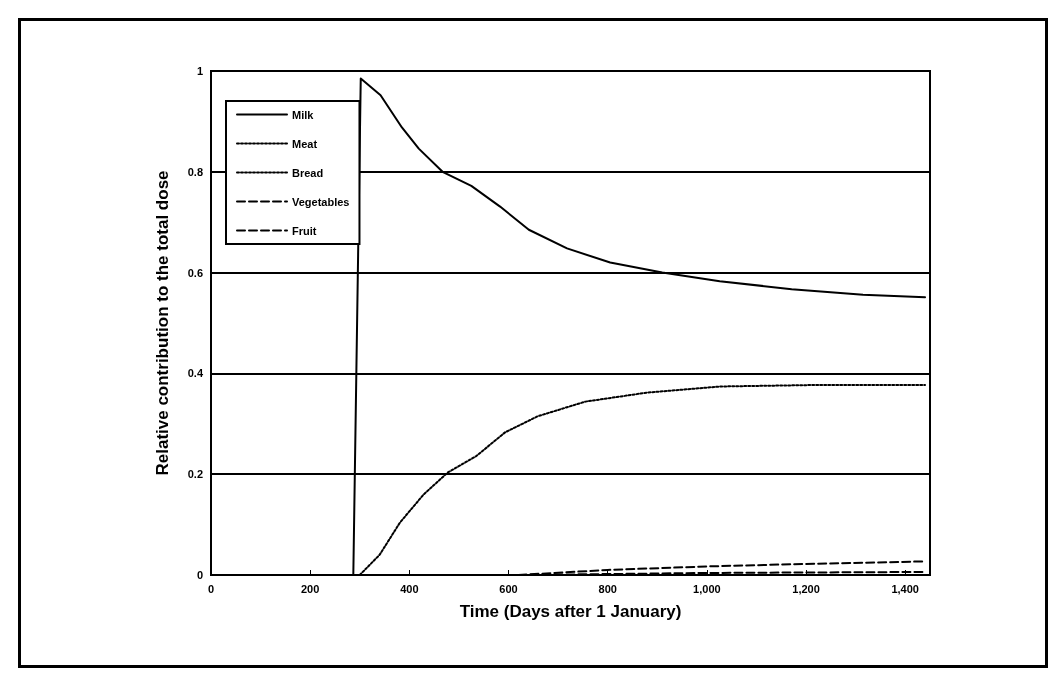 This screenshot has height=678, width=1059. Describe the element at coordinates (195, 272) in the screenshot. I see `y-tick-label: 0.6` at that location.